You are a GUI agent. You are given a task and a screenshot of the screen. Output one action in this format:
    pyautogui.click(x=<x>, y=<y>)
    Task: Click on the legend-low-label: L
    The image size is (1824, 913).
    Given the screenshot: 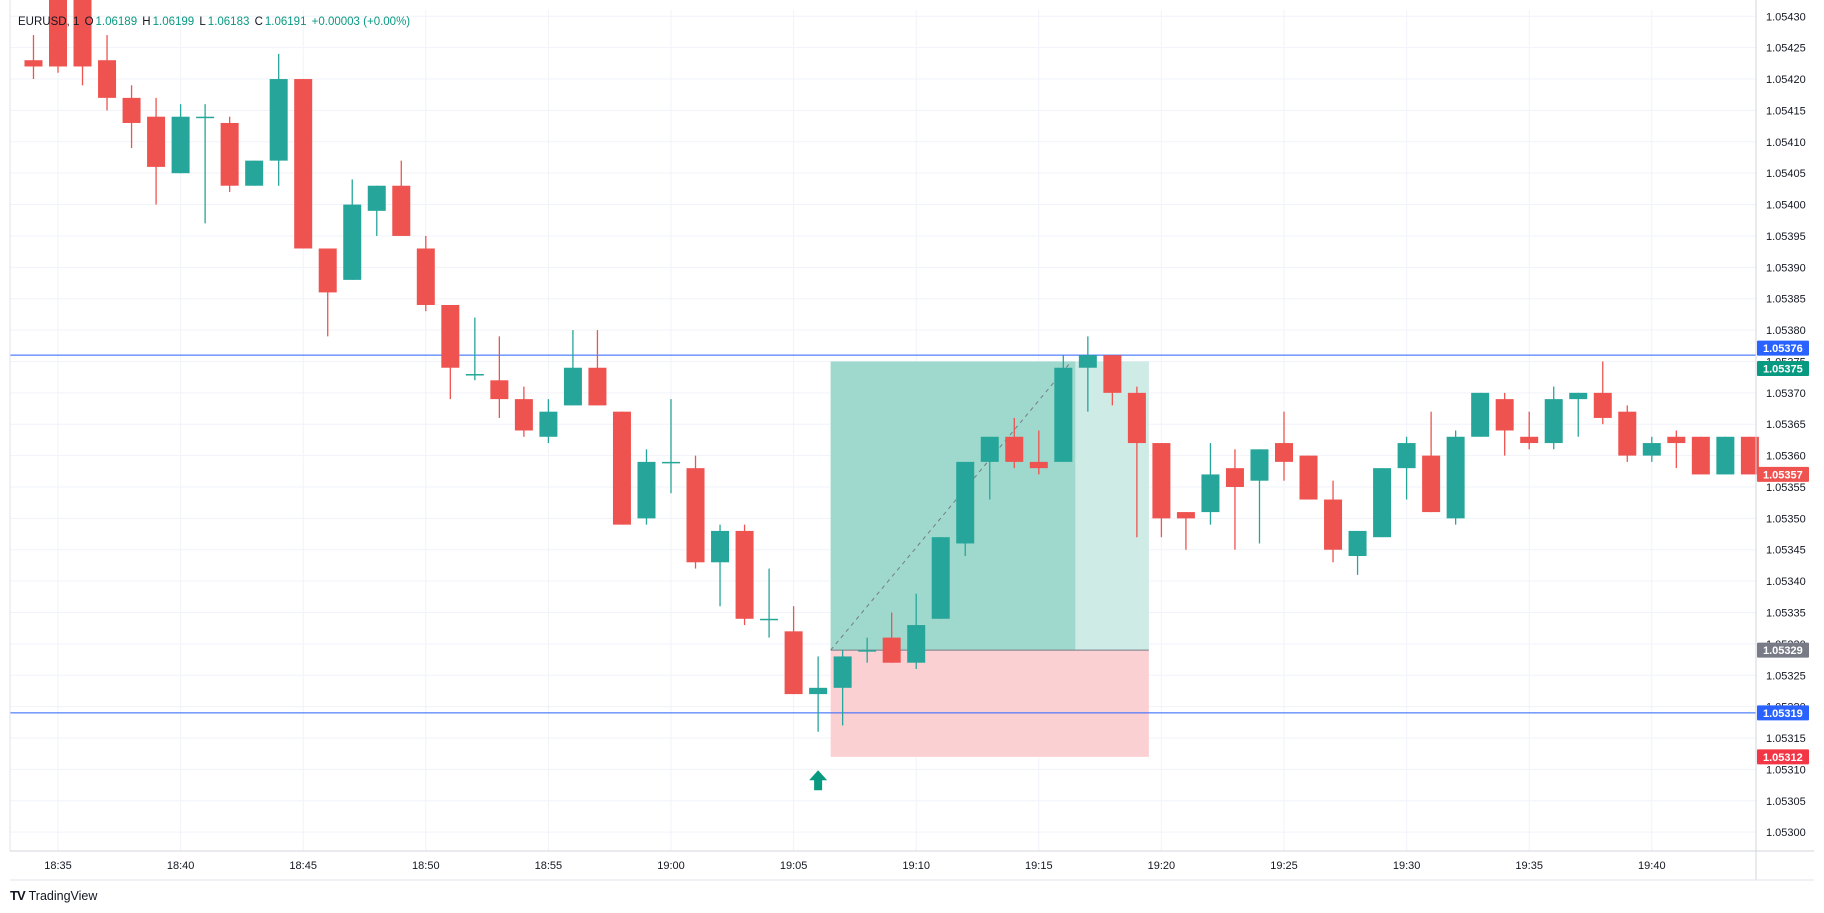 What is the action you would take?
    pyautogui.click(x=202, y=22)
    